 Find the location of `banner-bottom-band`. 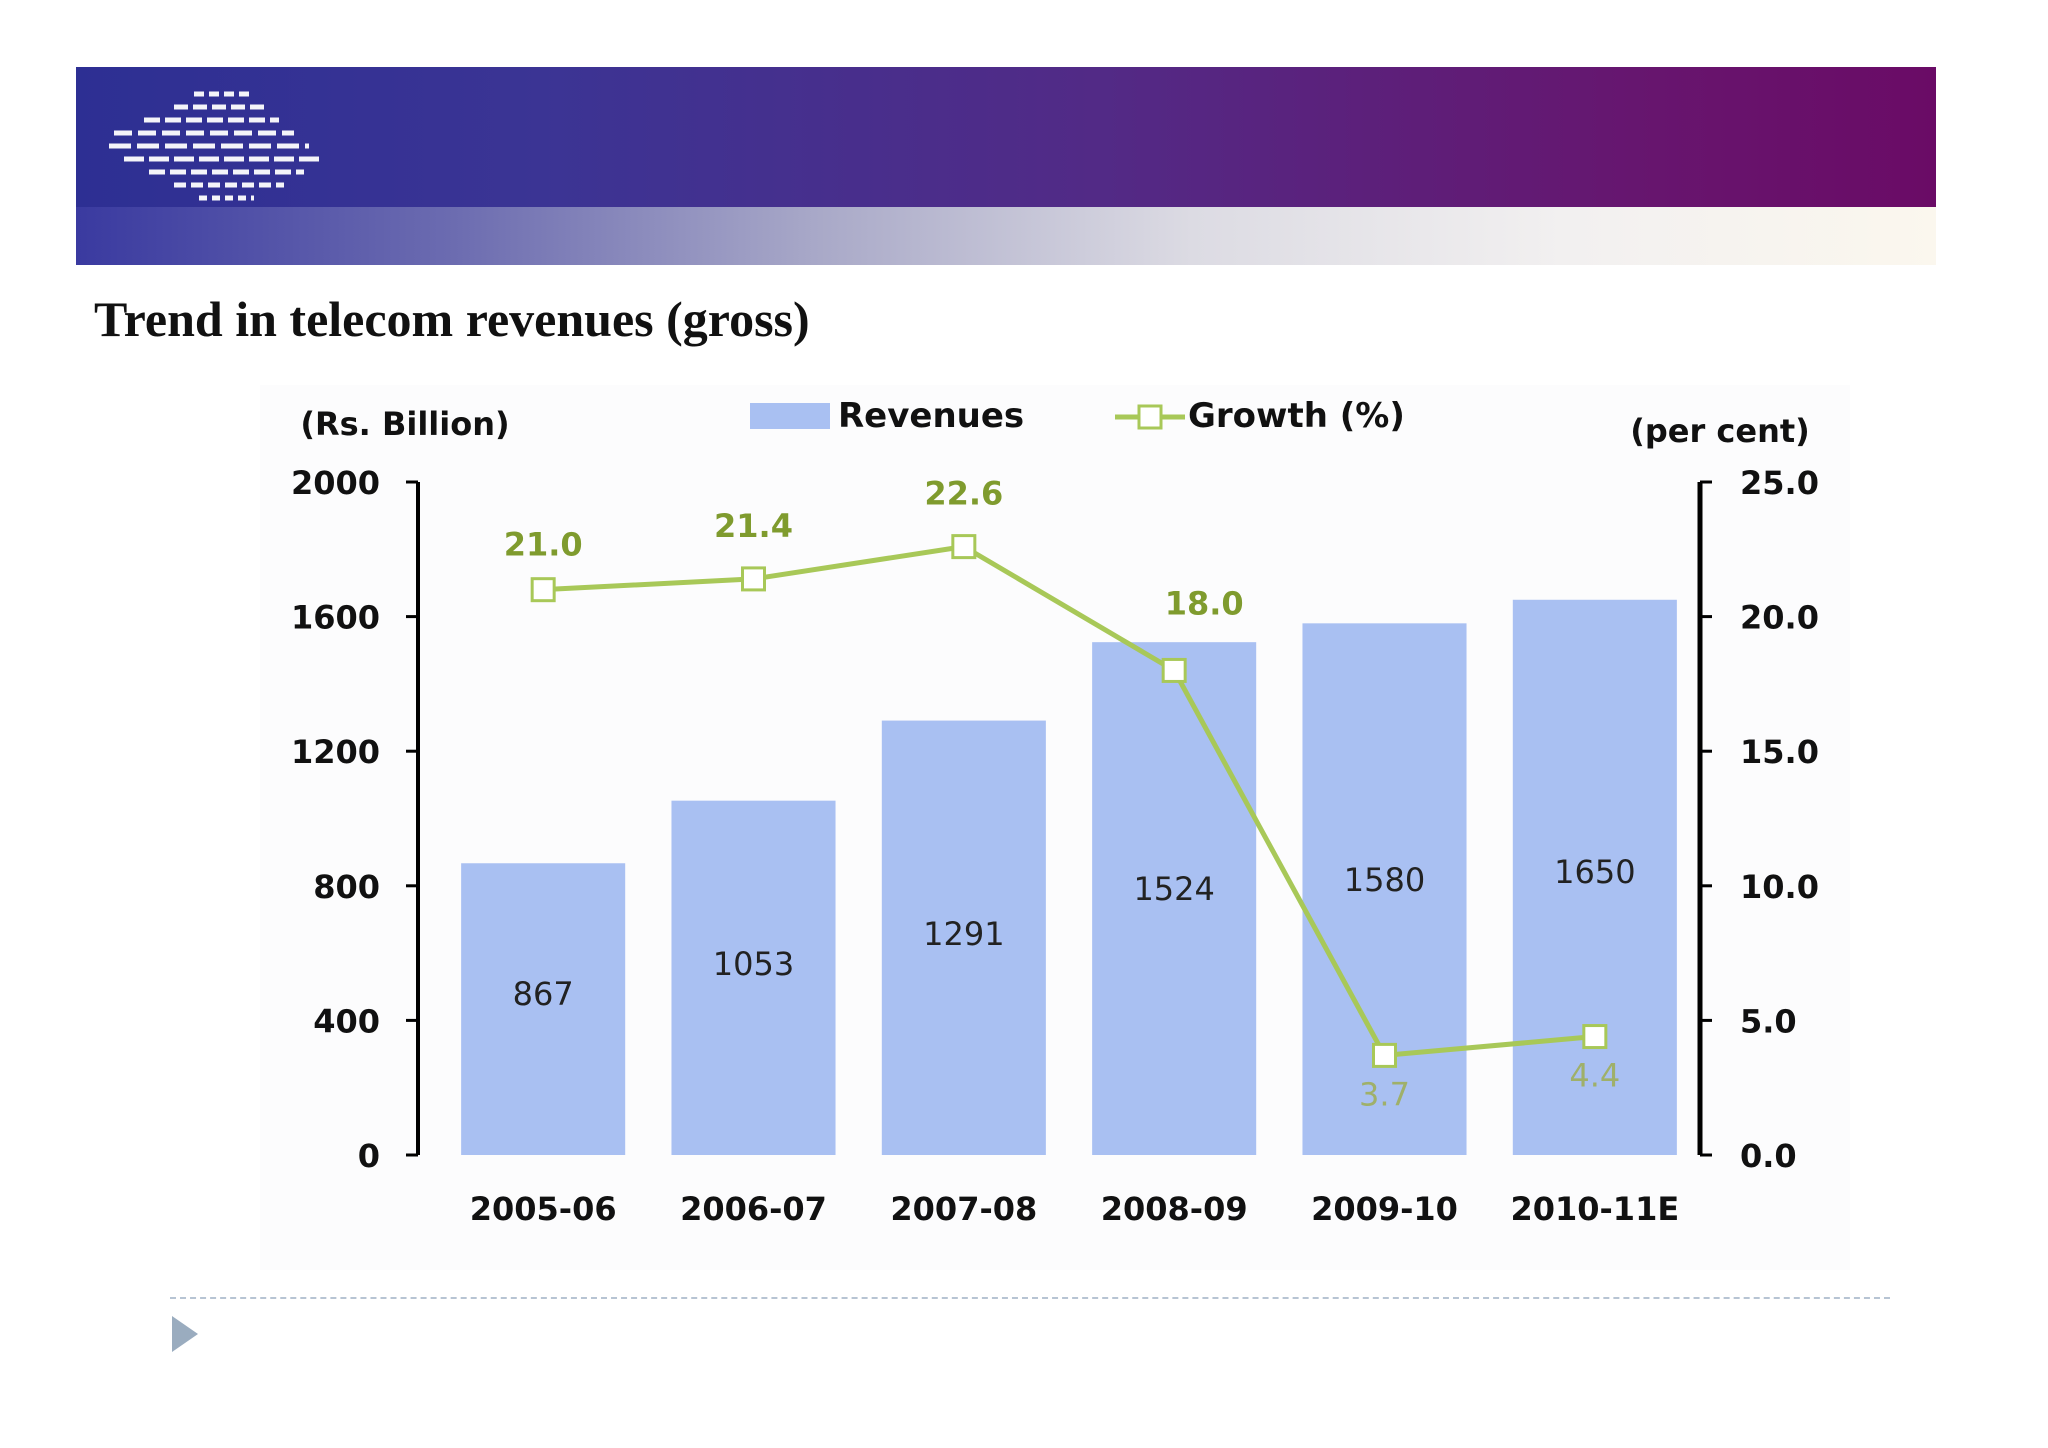

banner-bottom-band is located at coordinates (1006, 236).